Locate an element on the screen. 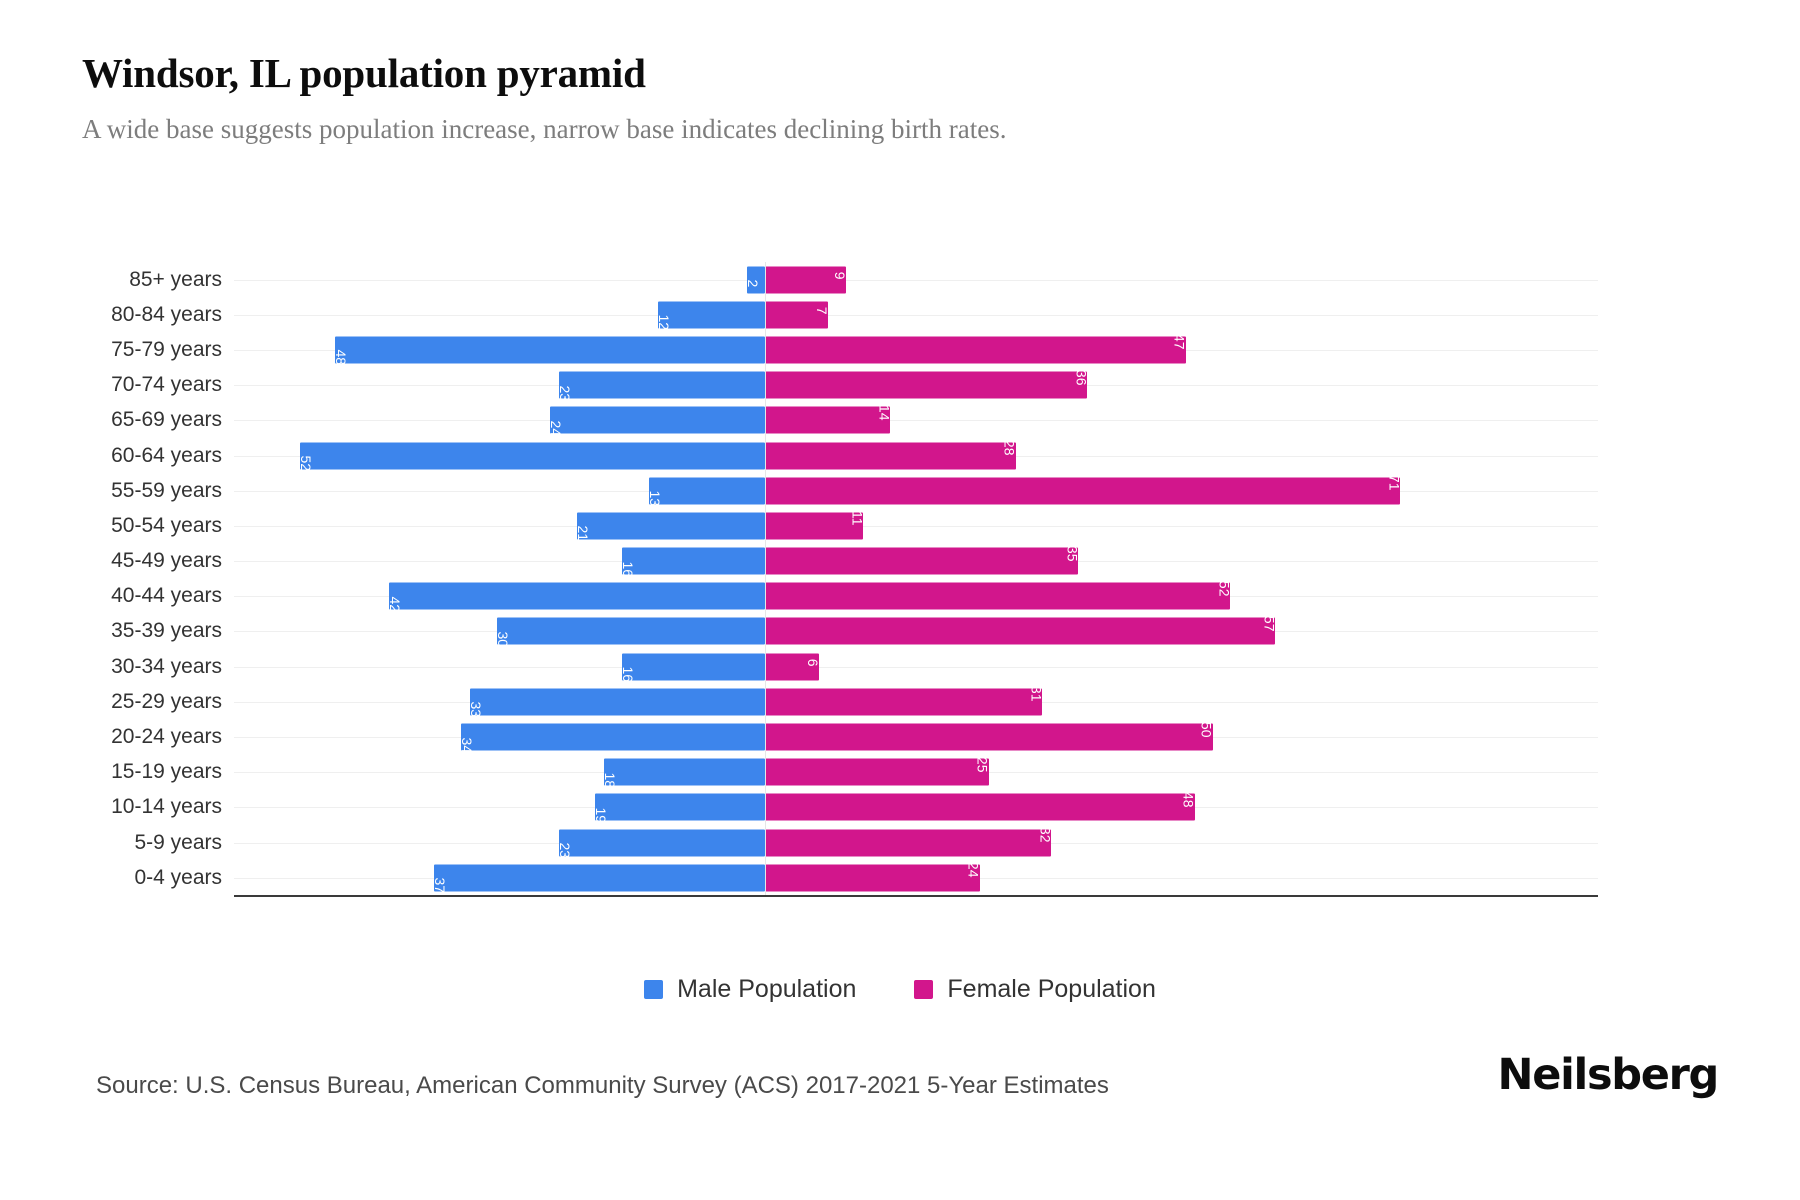 This screenshot has width=1800, height=1200. bar-male: 12 is located at coordinates (710, 315).